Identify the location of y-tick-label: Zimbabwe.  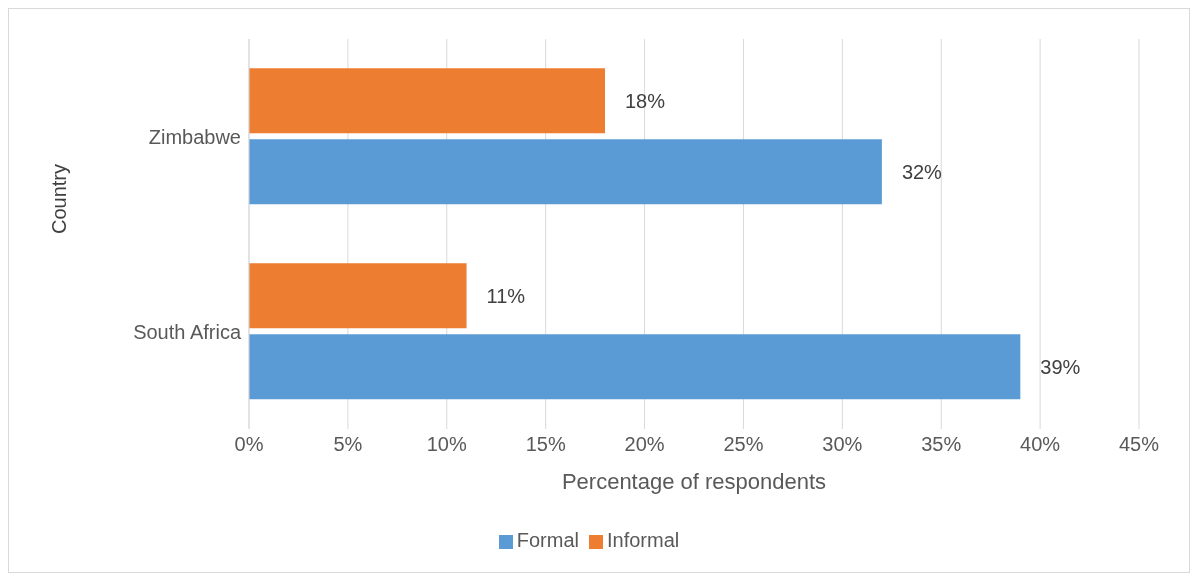
(194, 136).